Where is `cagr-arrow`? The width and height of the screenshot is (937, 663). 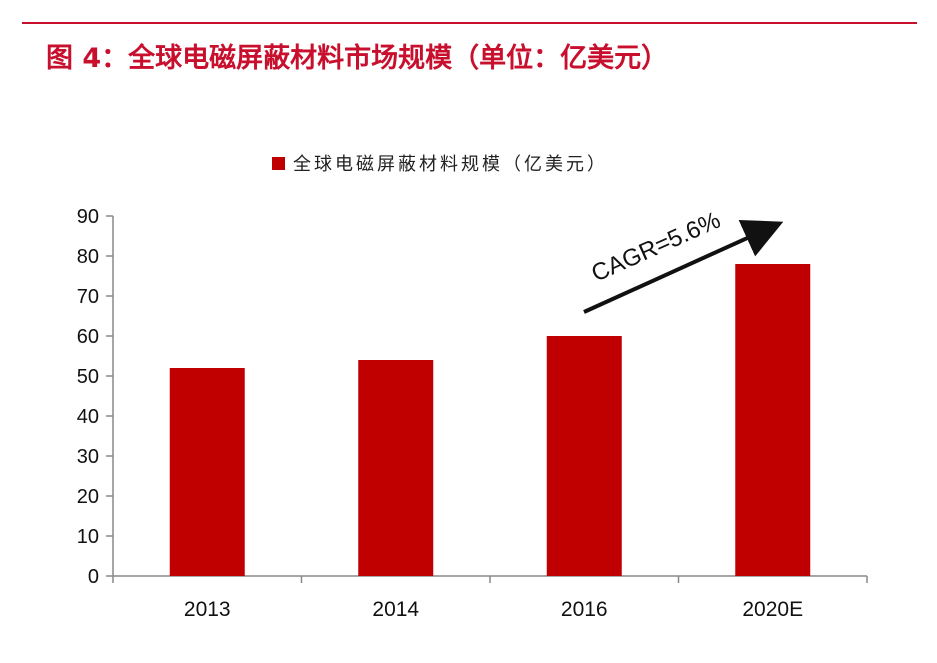 cagr-arrow is located at coordinates (683, 266).